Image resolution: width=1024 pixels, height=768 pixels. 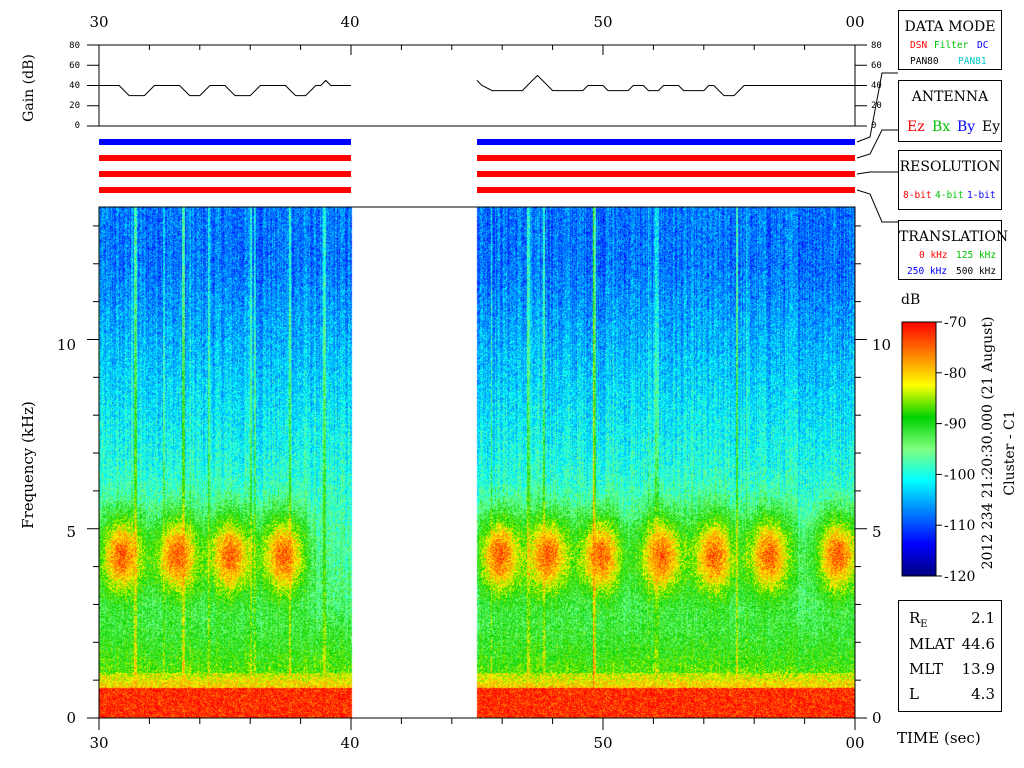 I want to click on mlt-value: 13.9, so click(x=978, y=669).